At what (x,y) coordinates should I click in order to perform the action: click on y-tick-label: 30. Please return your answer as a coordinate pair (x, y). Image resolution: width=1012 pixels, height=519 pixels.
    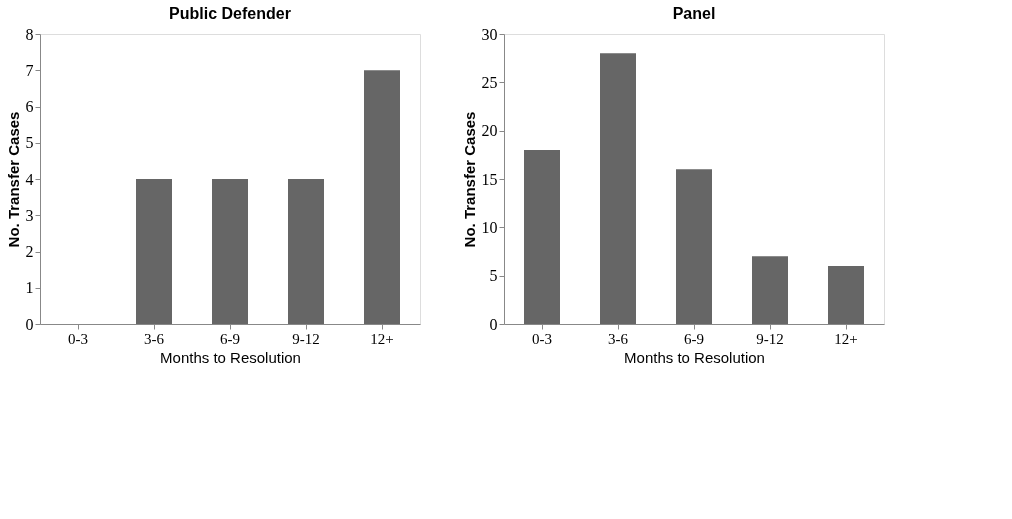
    Looking at the image, I should click on (489, 34).